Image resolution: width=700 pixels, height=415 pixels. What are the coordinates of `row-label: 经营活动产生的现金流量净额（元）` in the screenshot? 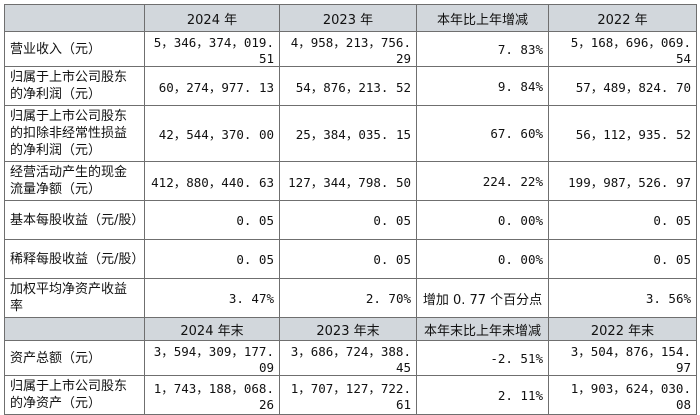 It's located at (74, 181).